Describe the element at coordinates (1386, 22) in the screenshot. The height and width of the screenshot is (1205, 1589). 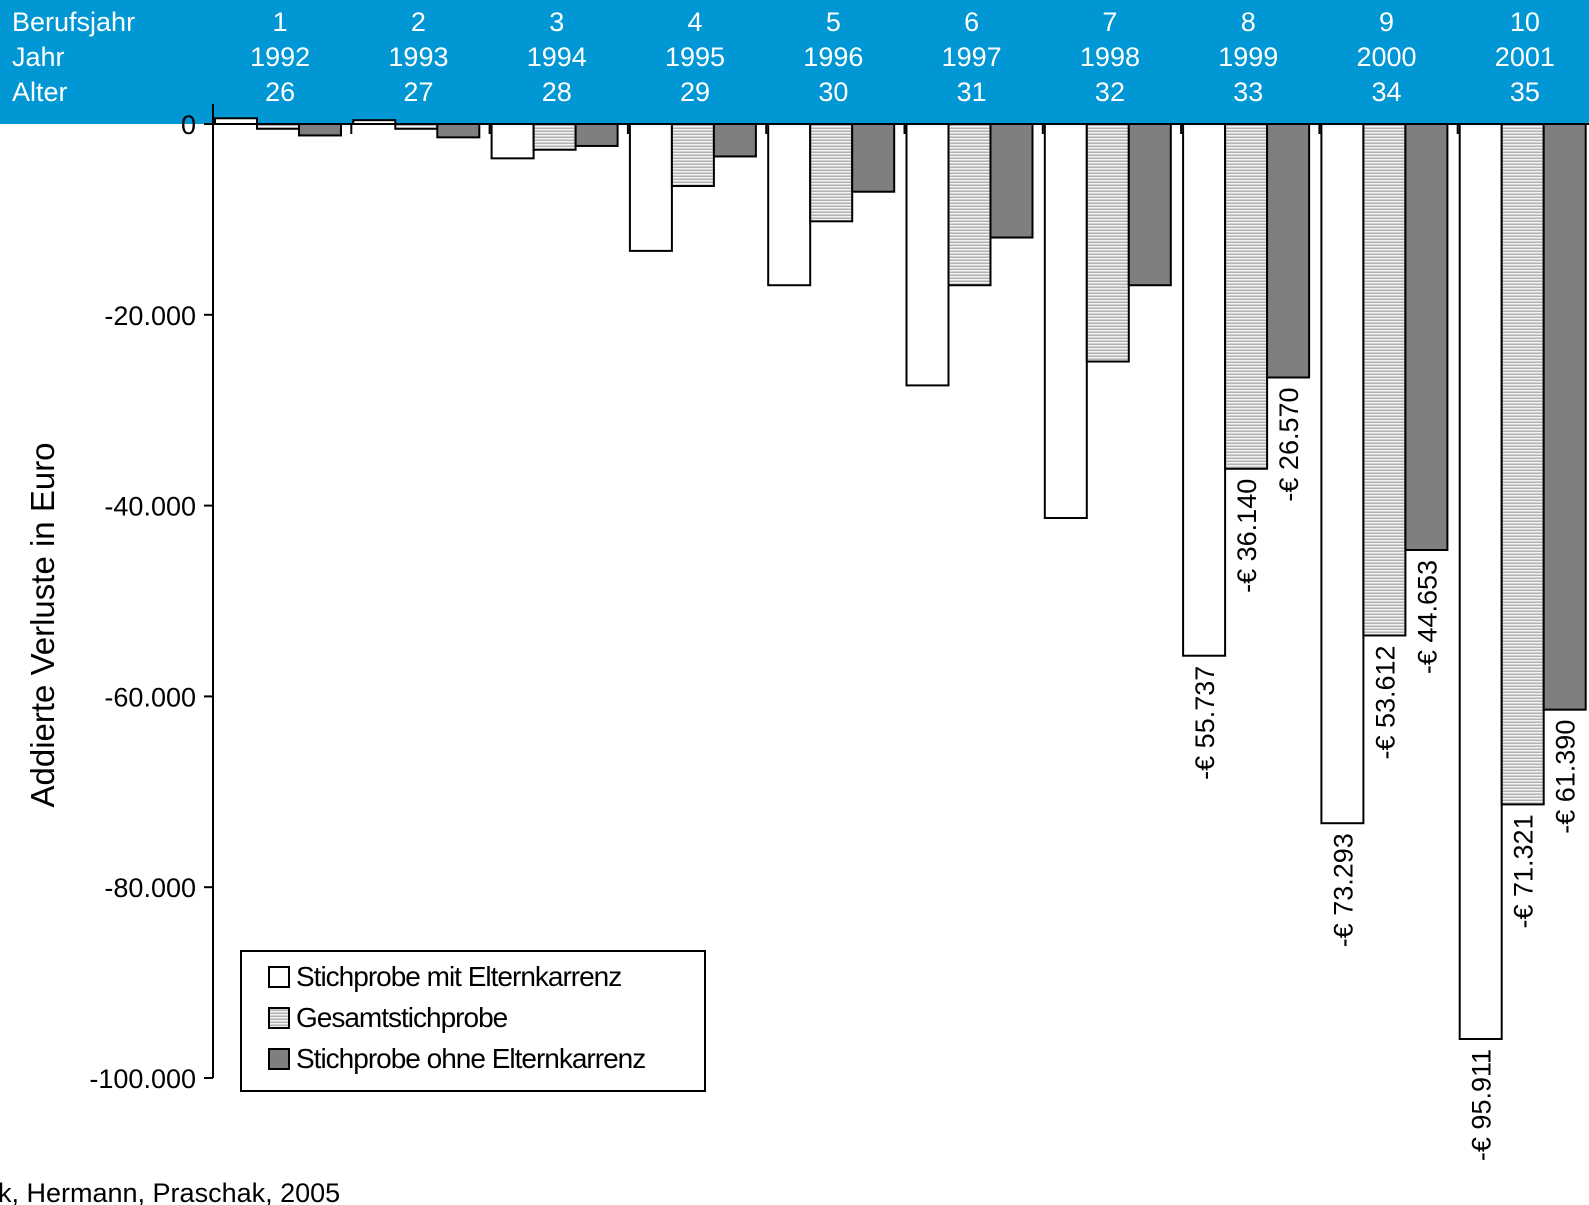
I see `header-cell: 9` at that location.